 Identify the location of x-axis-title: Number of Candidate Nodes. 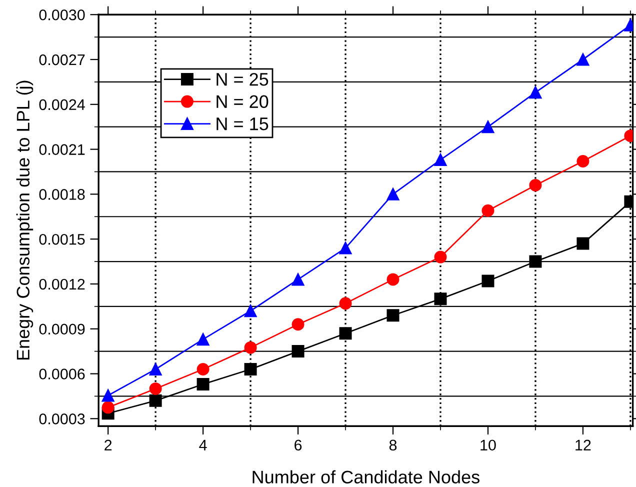
(366, 477).